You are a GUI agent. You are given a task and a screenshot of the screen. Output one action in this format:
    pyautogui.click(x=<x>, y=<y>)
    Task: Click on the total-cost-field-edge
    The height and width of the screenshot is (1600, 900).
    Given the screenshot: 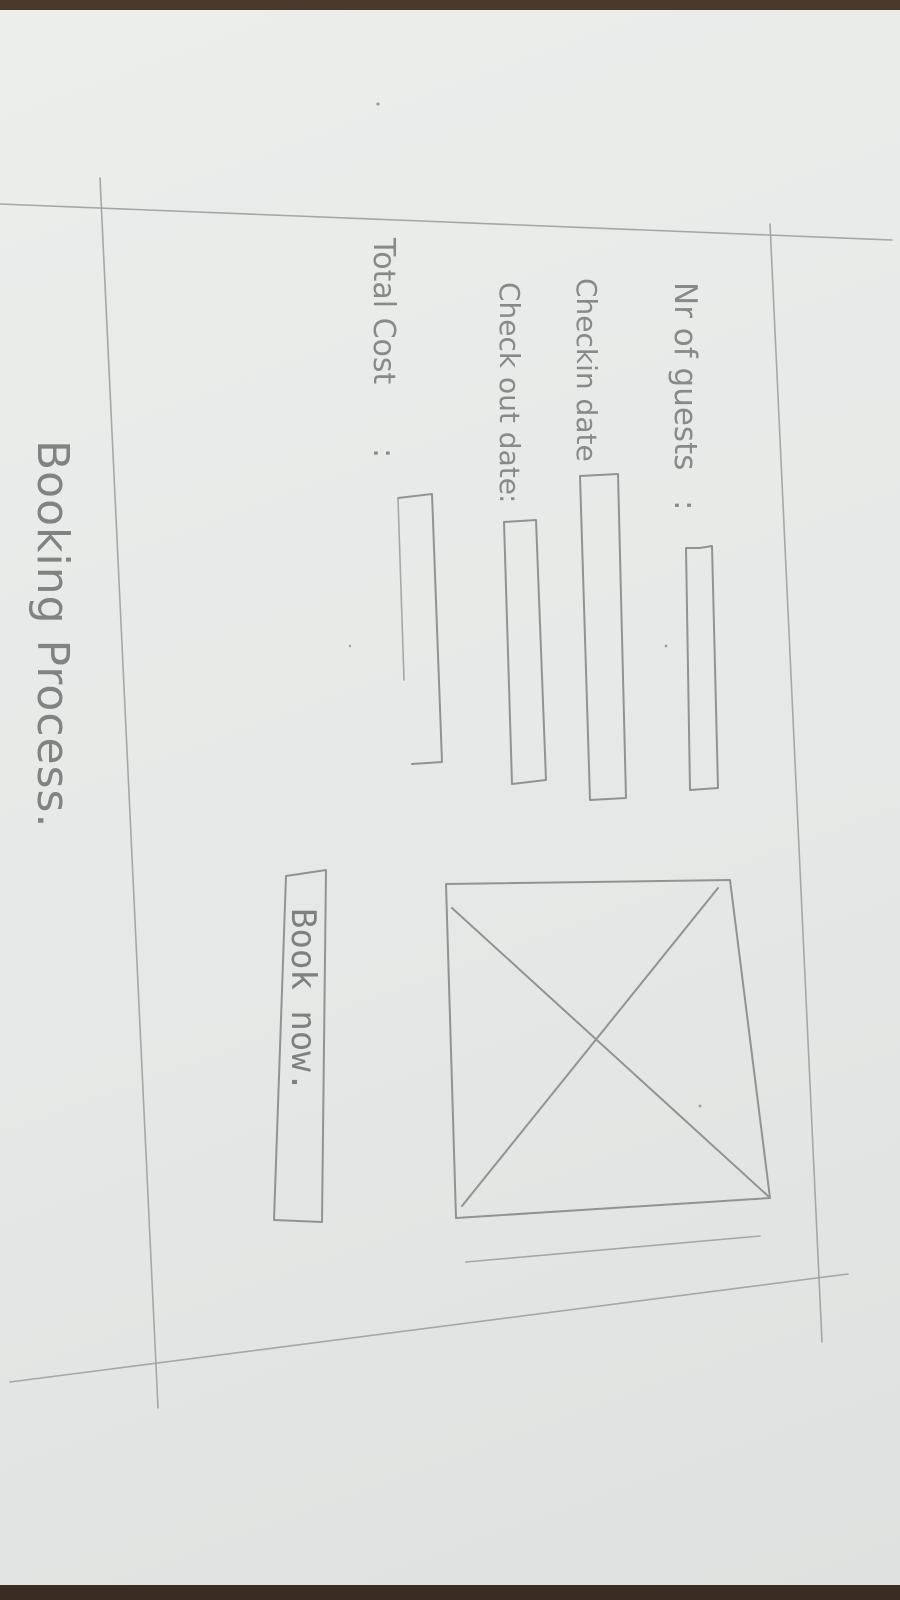 What is the action you would take?
    pyautogui.click(x=401, y=589)
    